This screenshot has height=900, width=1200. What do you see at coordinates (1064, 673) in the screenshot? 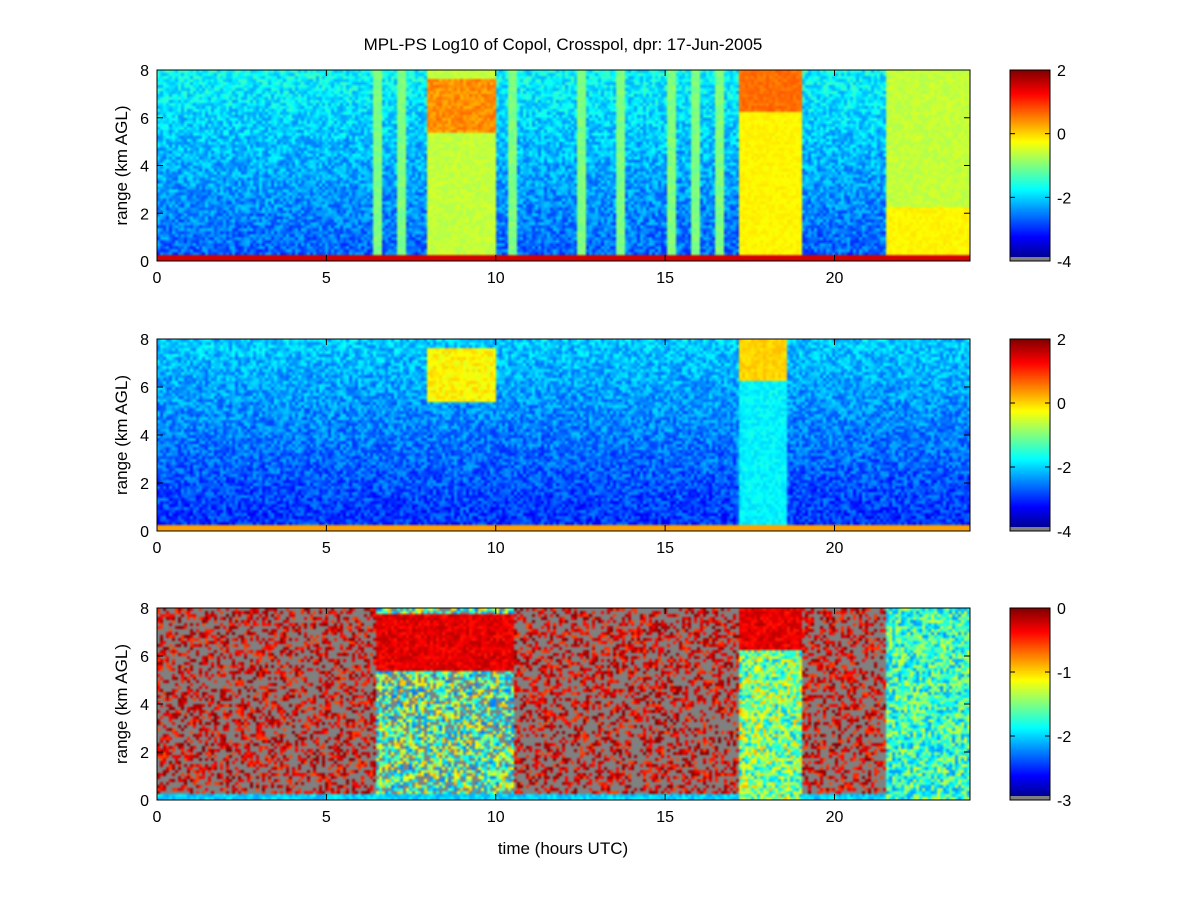
I see `colorbar-tick-label: -1` at bounding box center [1064, 673].